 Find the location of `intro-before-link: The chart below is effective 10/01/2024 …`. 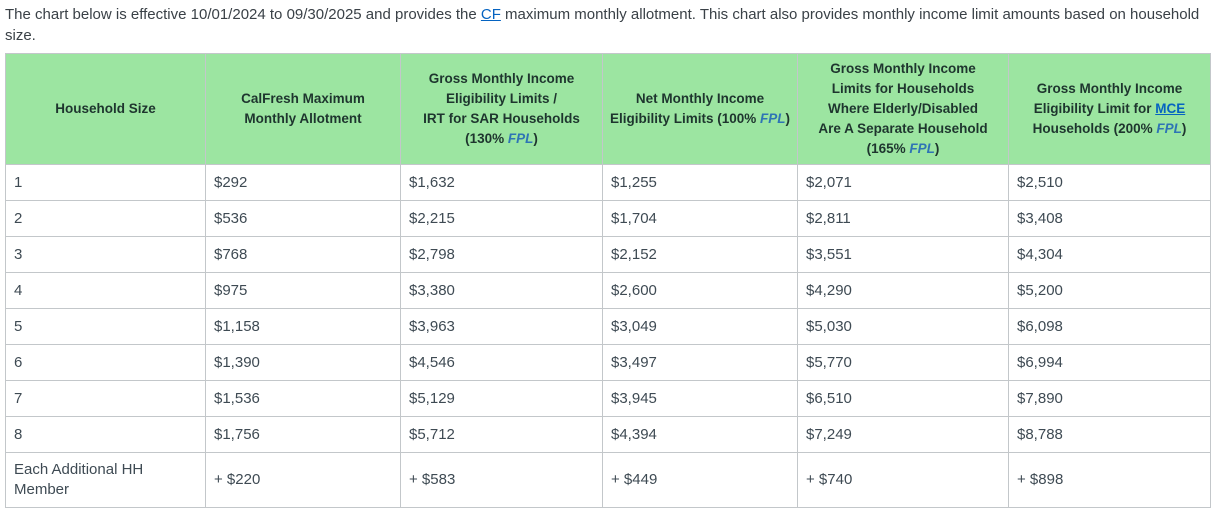

intro-before-link: The chart below is effective 10/01/2024 … is located at coordinates (243, 14).